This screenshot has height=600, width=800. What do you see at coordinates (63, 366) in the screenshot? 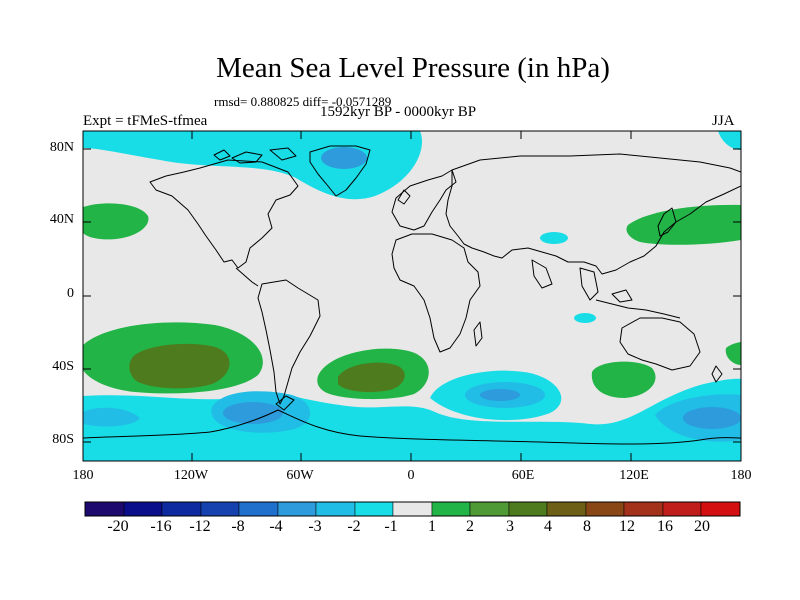
I see `y-tick-label: 40S` at bounding box center [63, 366].